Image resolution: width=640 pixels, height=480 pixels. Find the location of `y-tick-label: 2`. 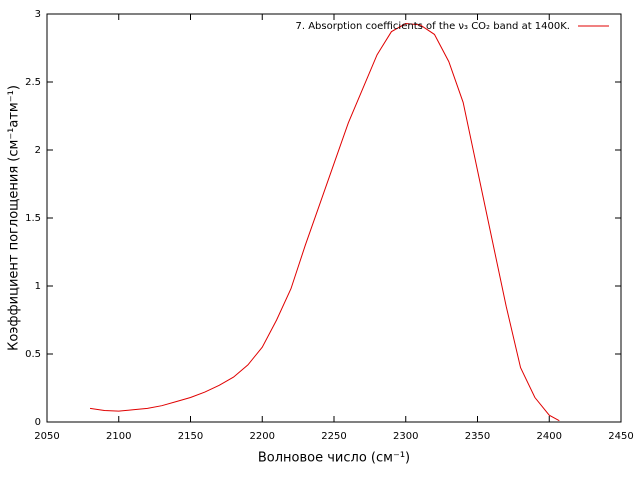

y-tick-label: 2 is located at coordinates (38, 150).